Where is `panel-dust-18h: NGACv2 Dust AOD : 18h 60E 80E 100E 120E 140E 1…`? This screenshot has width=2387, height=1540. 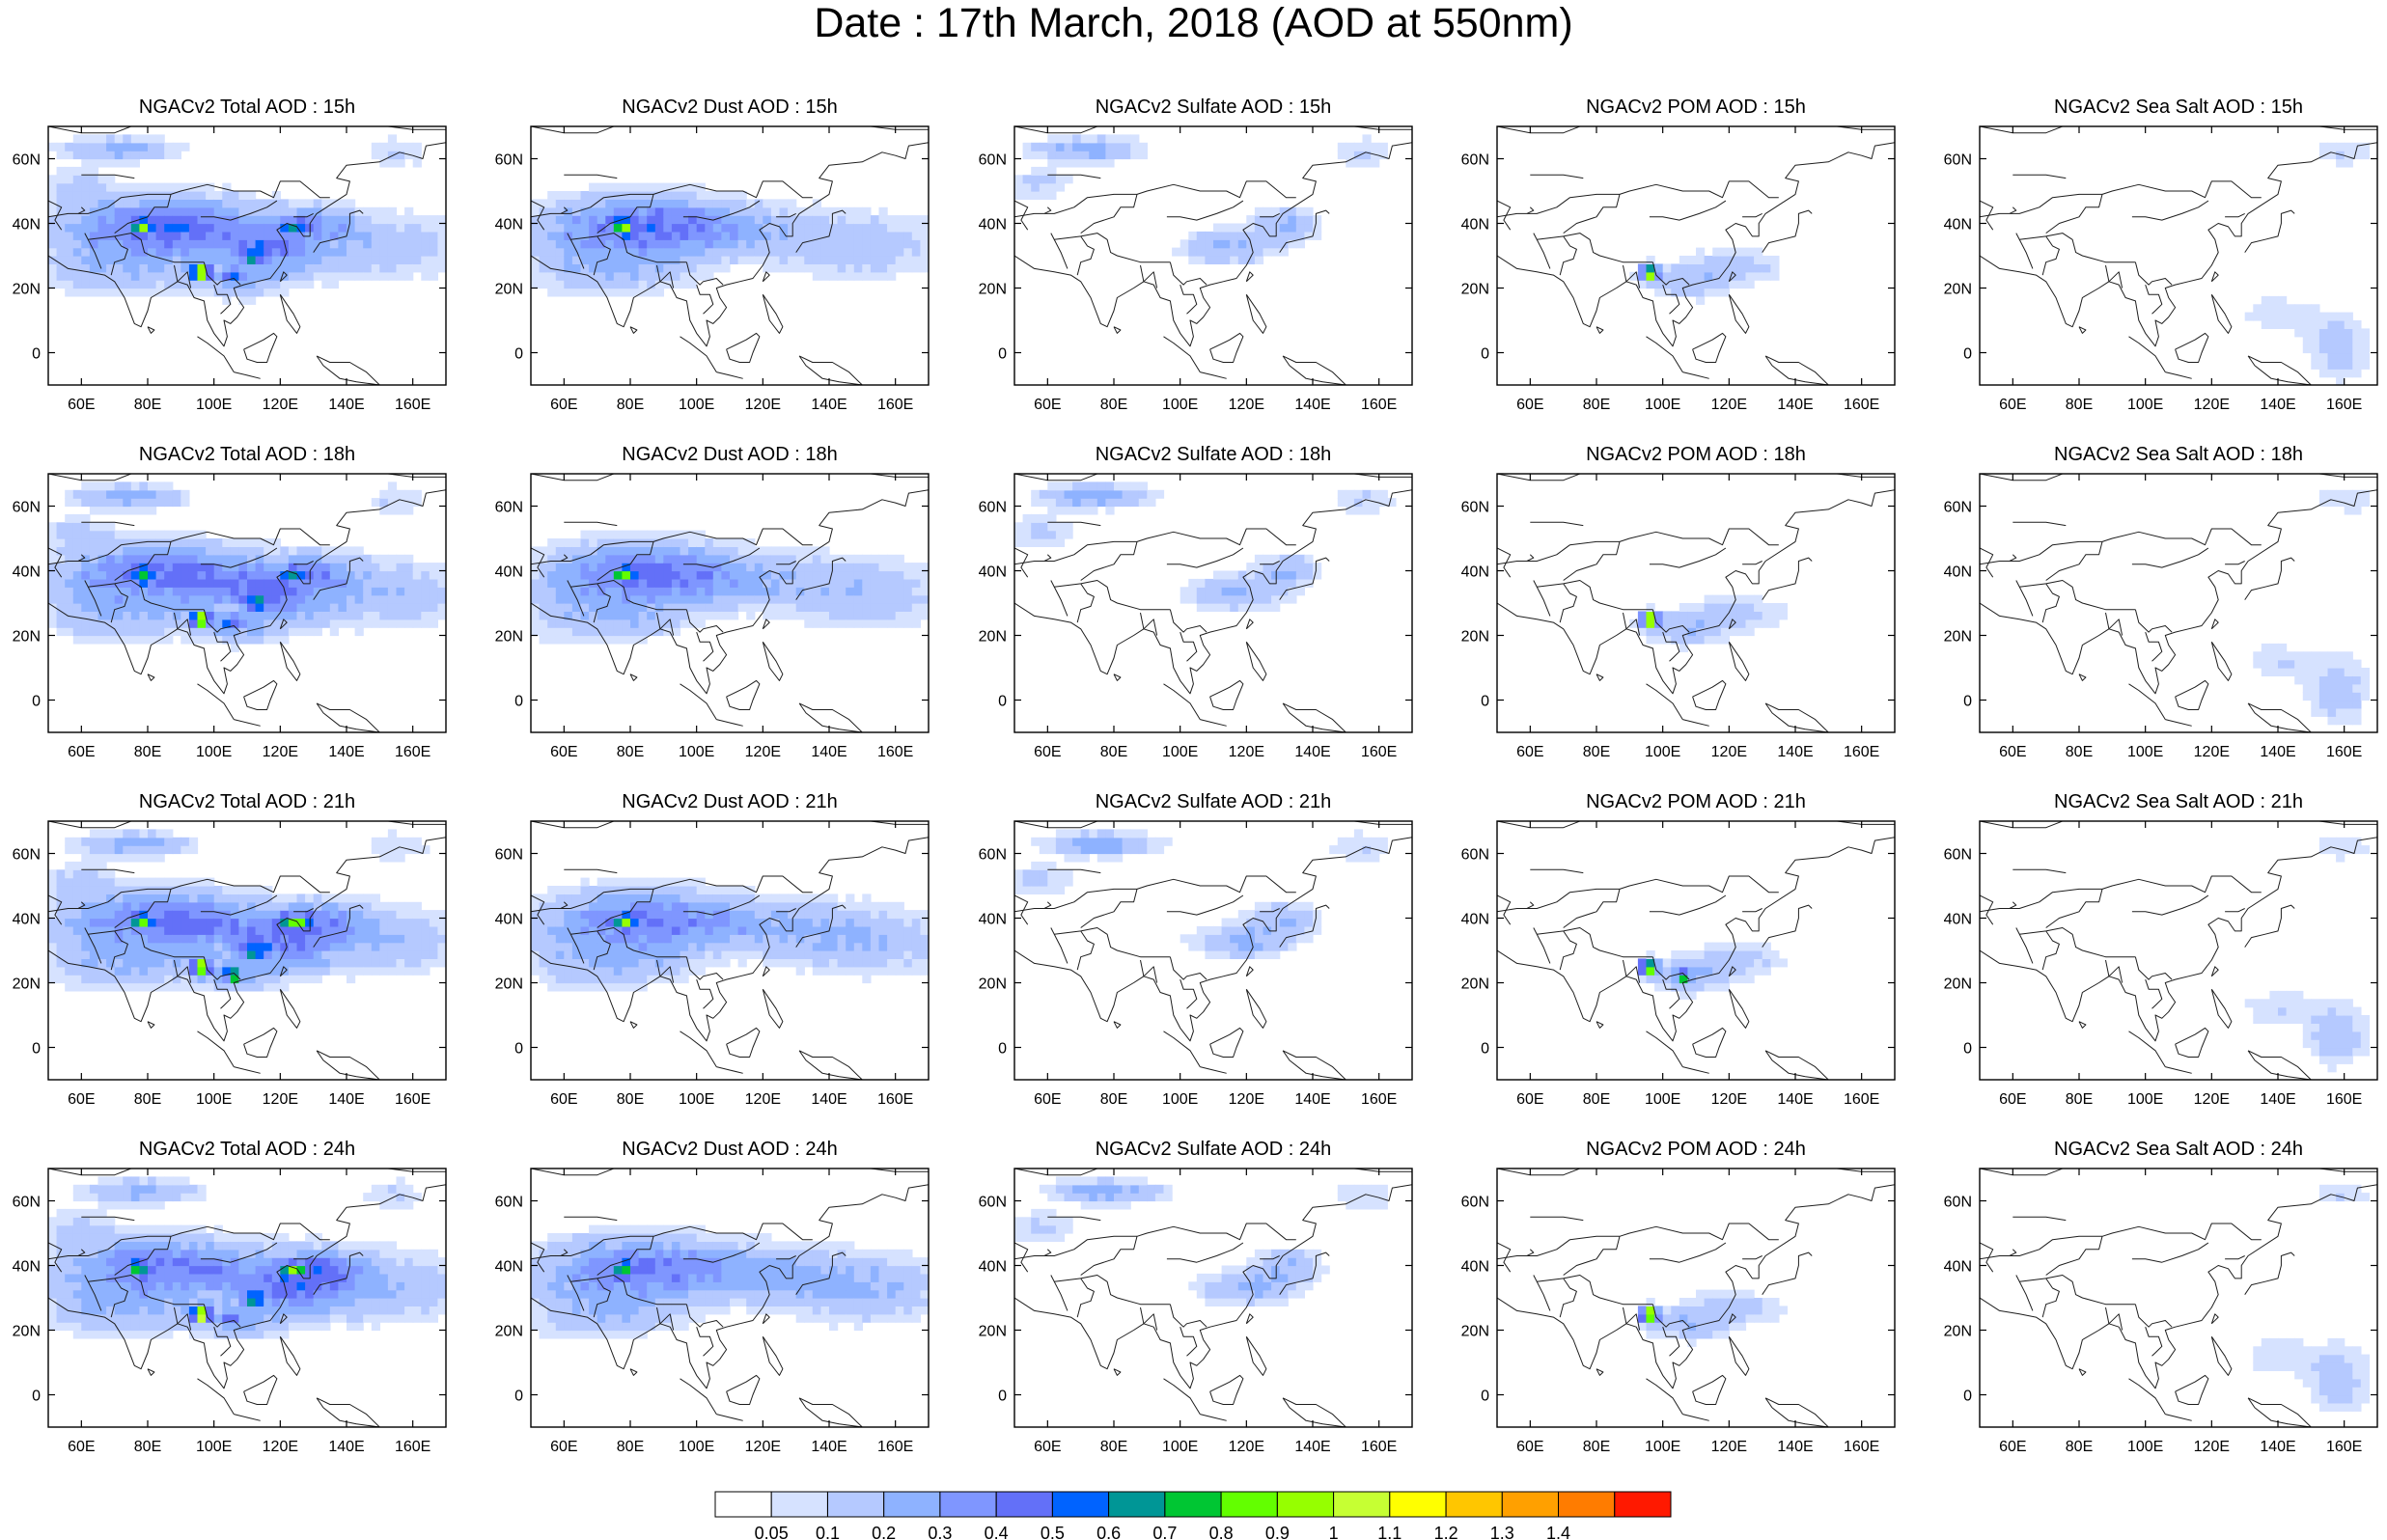 panel-dust-18h: NGACv2 Dust AOD : 18h 60E 80E 100E 120E 140E 1… is located at coordinates (712, 602).